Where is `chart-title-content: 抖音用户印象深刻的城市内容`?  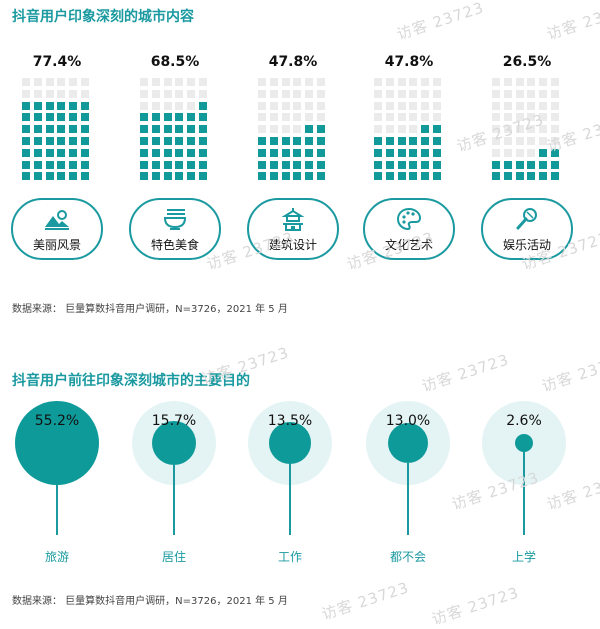 chart-title-content: 抖音用户印象深刻的城市内容 is located at coordinates (103, 17).